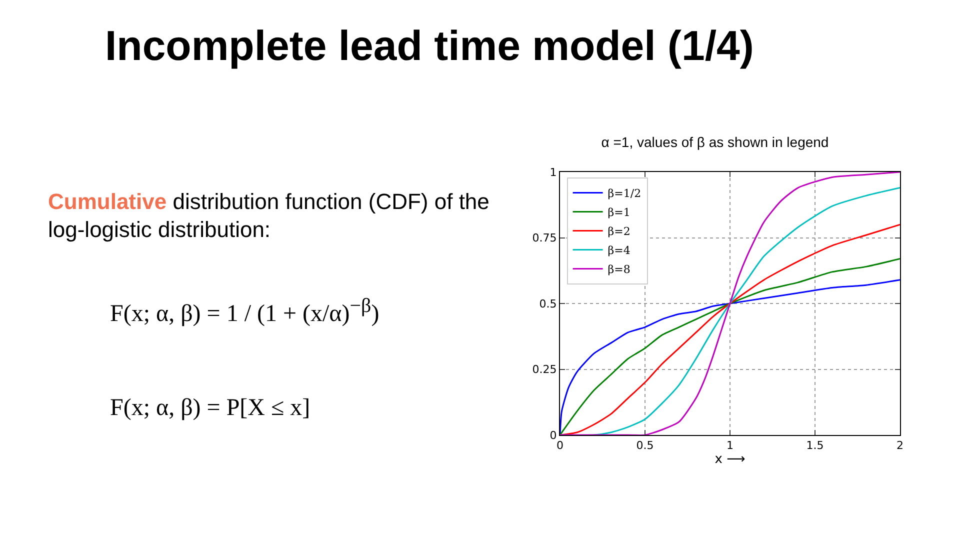 The width and height of the screenshot is (960, 540). What do you see at coordinates (619, 251) in the screenshot?
I see `legend-label: β=4` at bounding box center [619, 251].